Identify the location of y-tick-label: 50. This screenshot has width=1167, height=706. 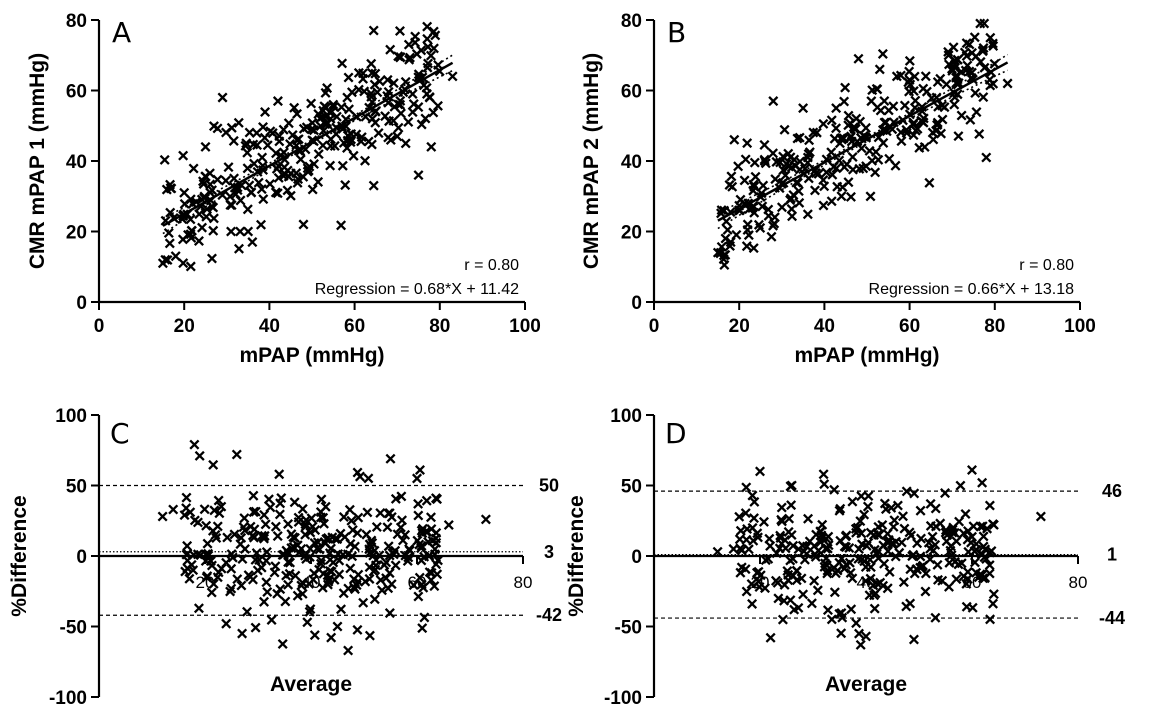
(631, 487).